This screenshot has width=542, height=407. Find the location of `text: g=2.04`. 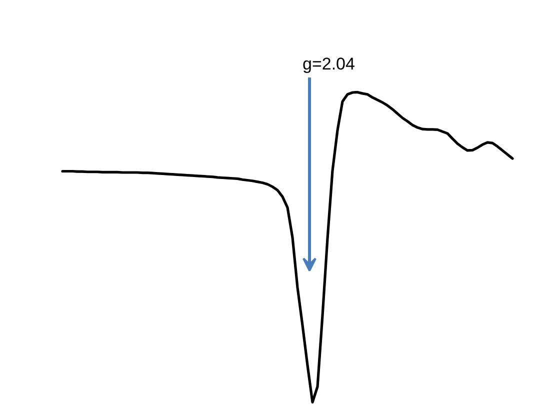

text: g=2.04 is located at coordinates (328, 64).